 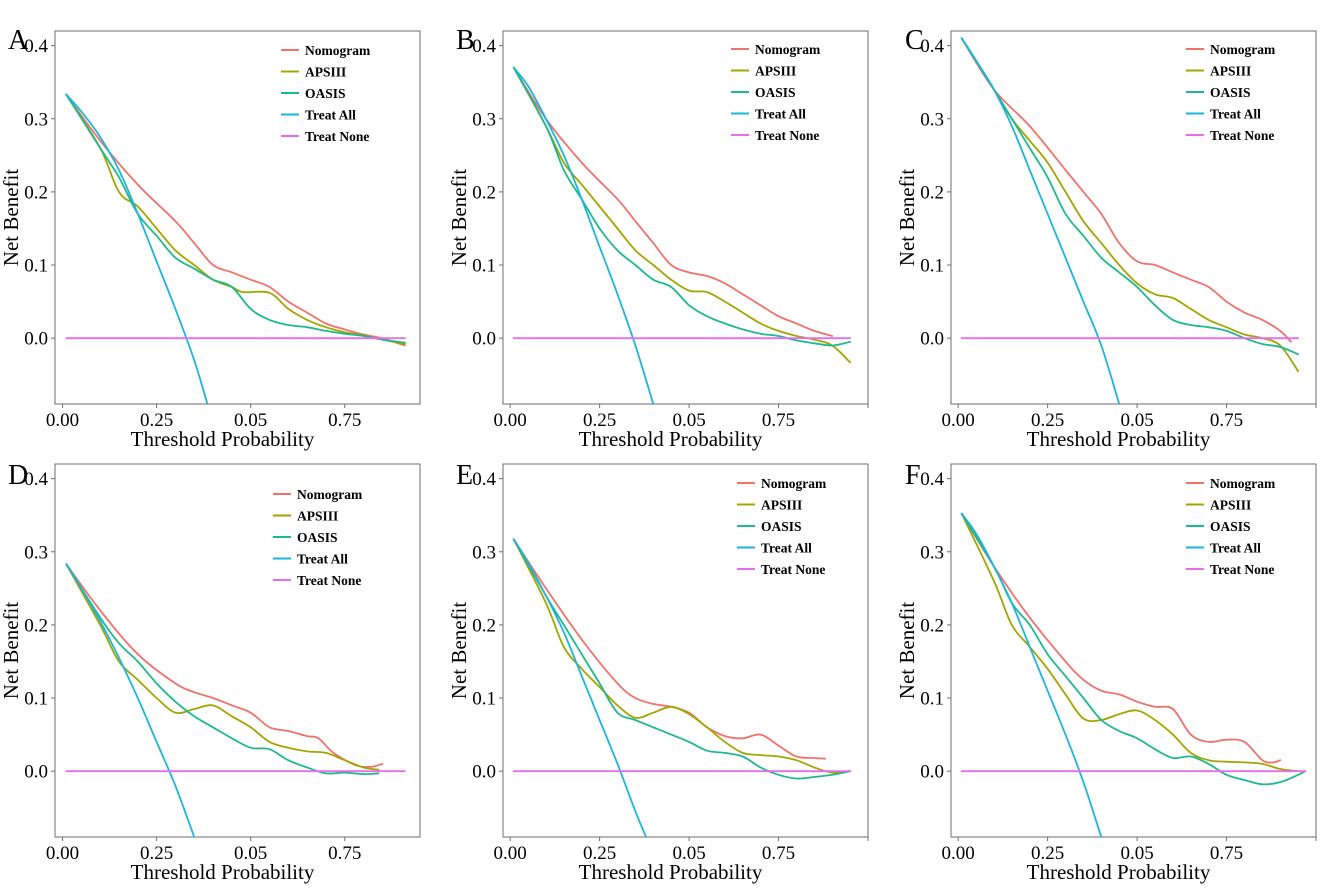 I want to click on panel-letter: C, so click(x=914, y=40).